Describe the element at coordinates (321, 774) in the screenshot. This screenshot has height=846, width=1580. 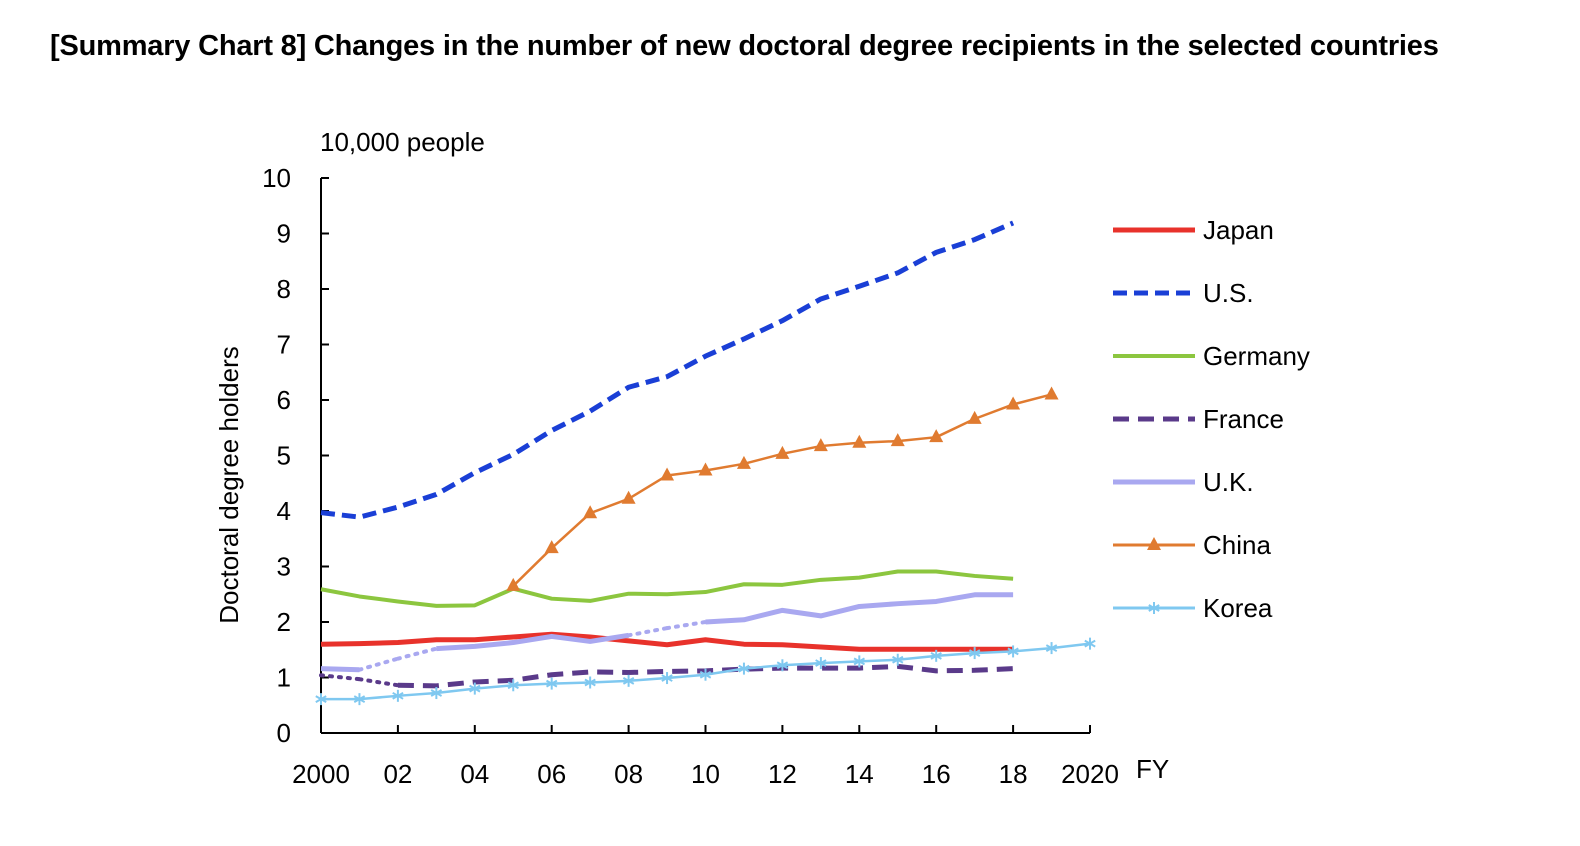
I see `x-tick-label: 2000` at that location.